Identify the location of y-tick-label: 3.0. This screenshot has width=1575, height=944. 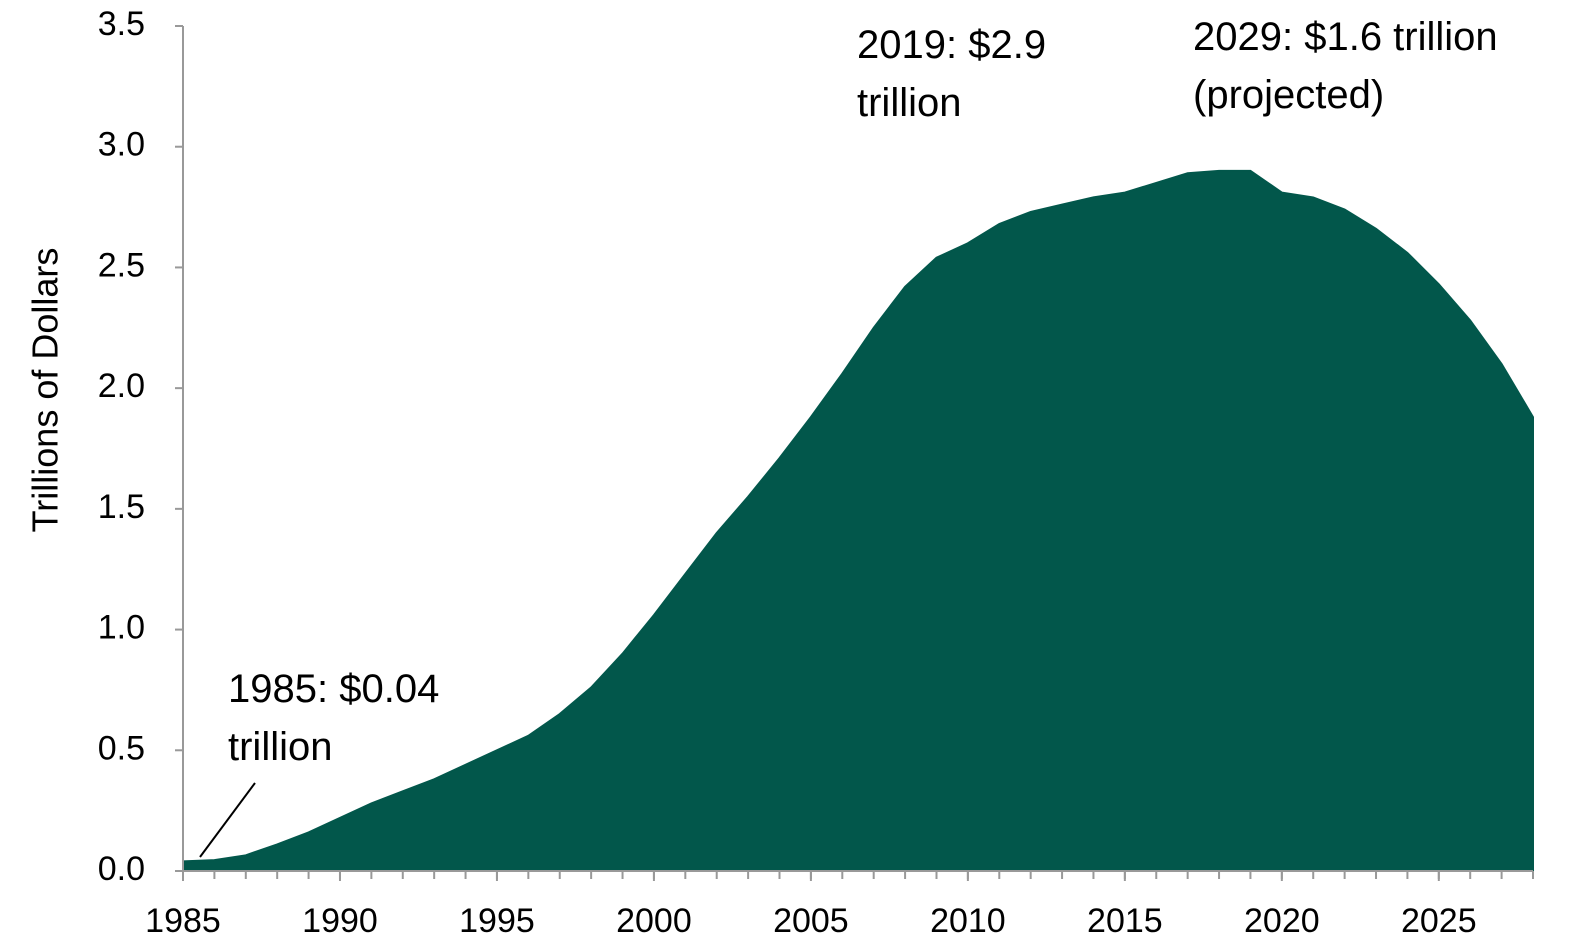
(121, 145).